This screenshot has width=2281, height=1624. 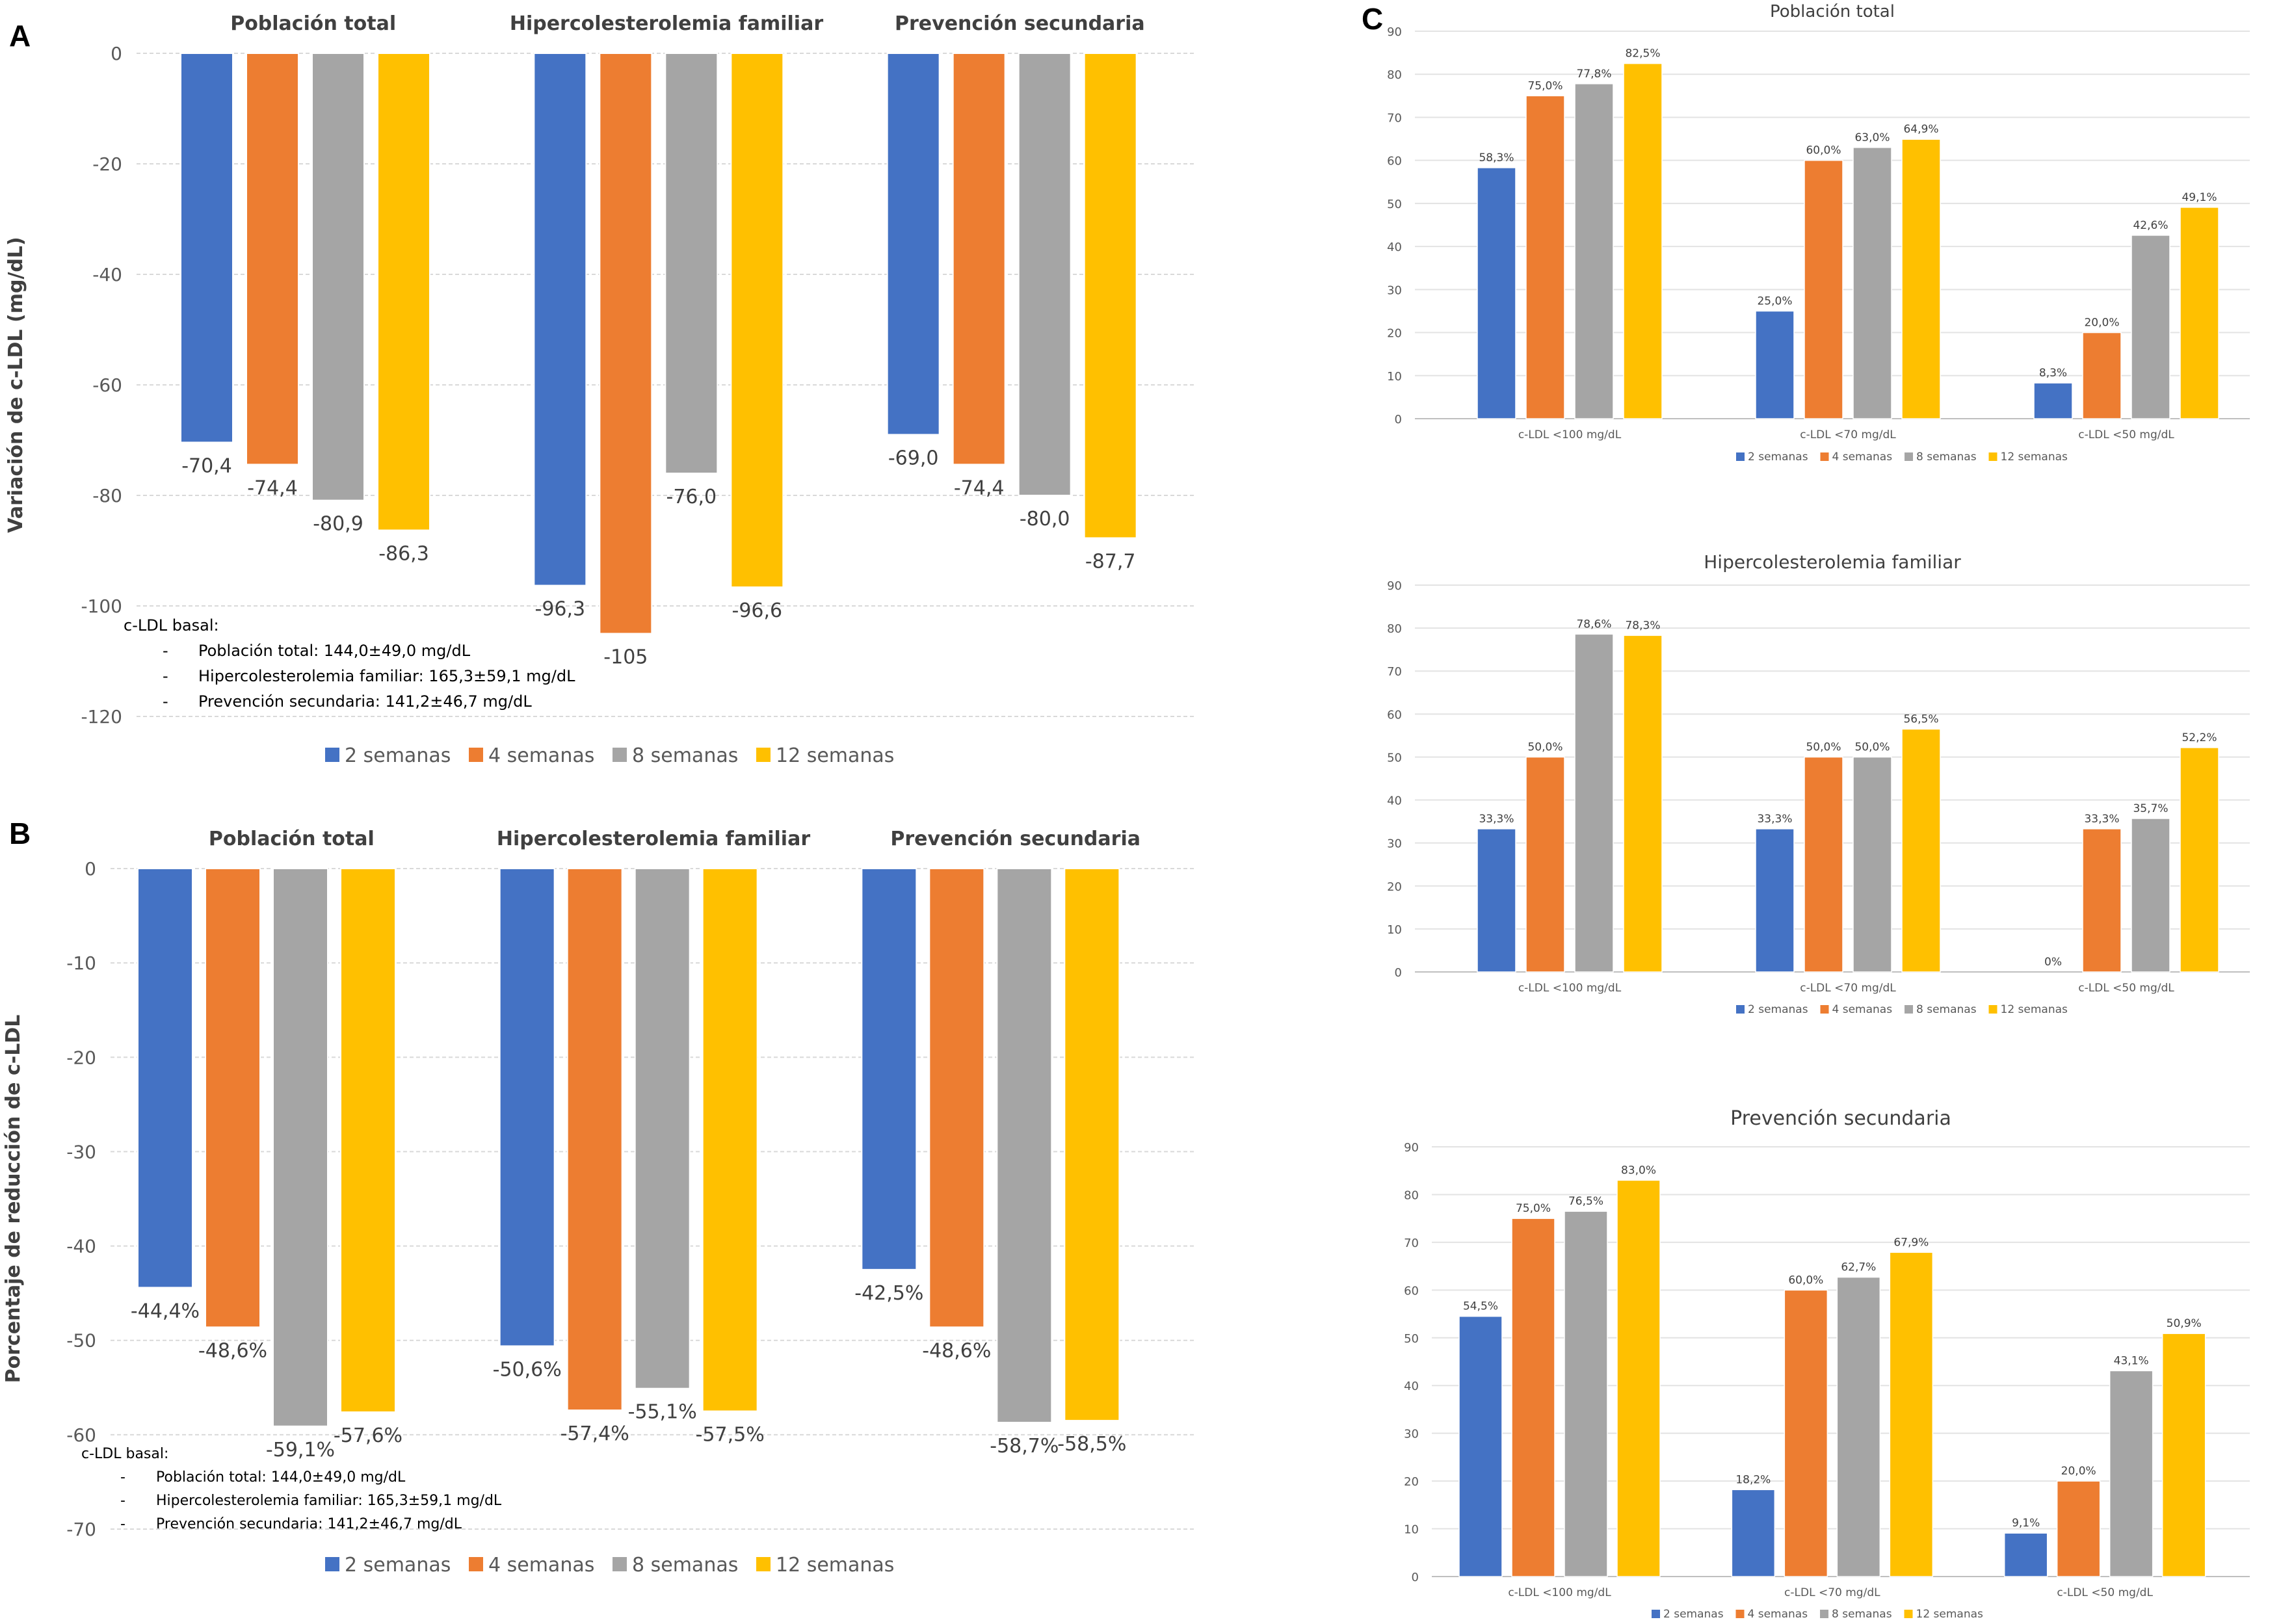 What do you see at coordinates (730, 1435) in the screenshot?
I see `data-label: -57,5%` at bounding box center [730, 1435].